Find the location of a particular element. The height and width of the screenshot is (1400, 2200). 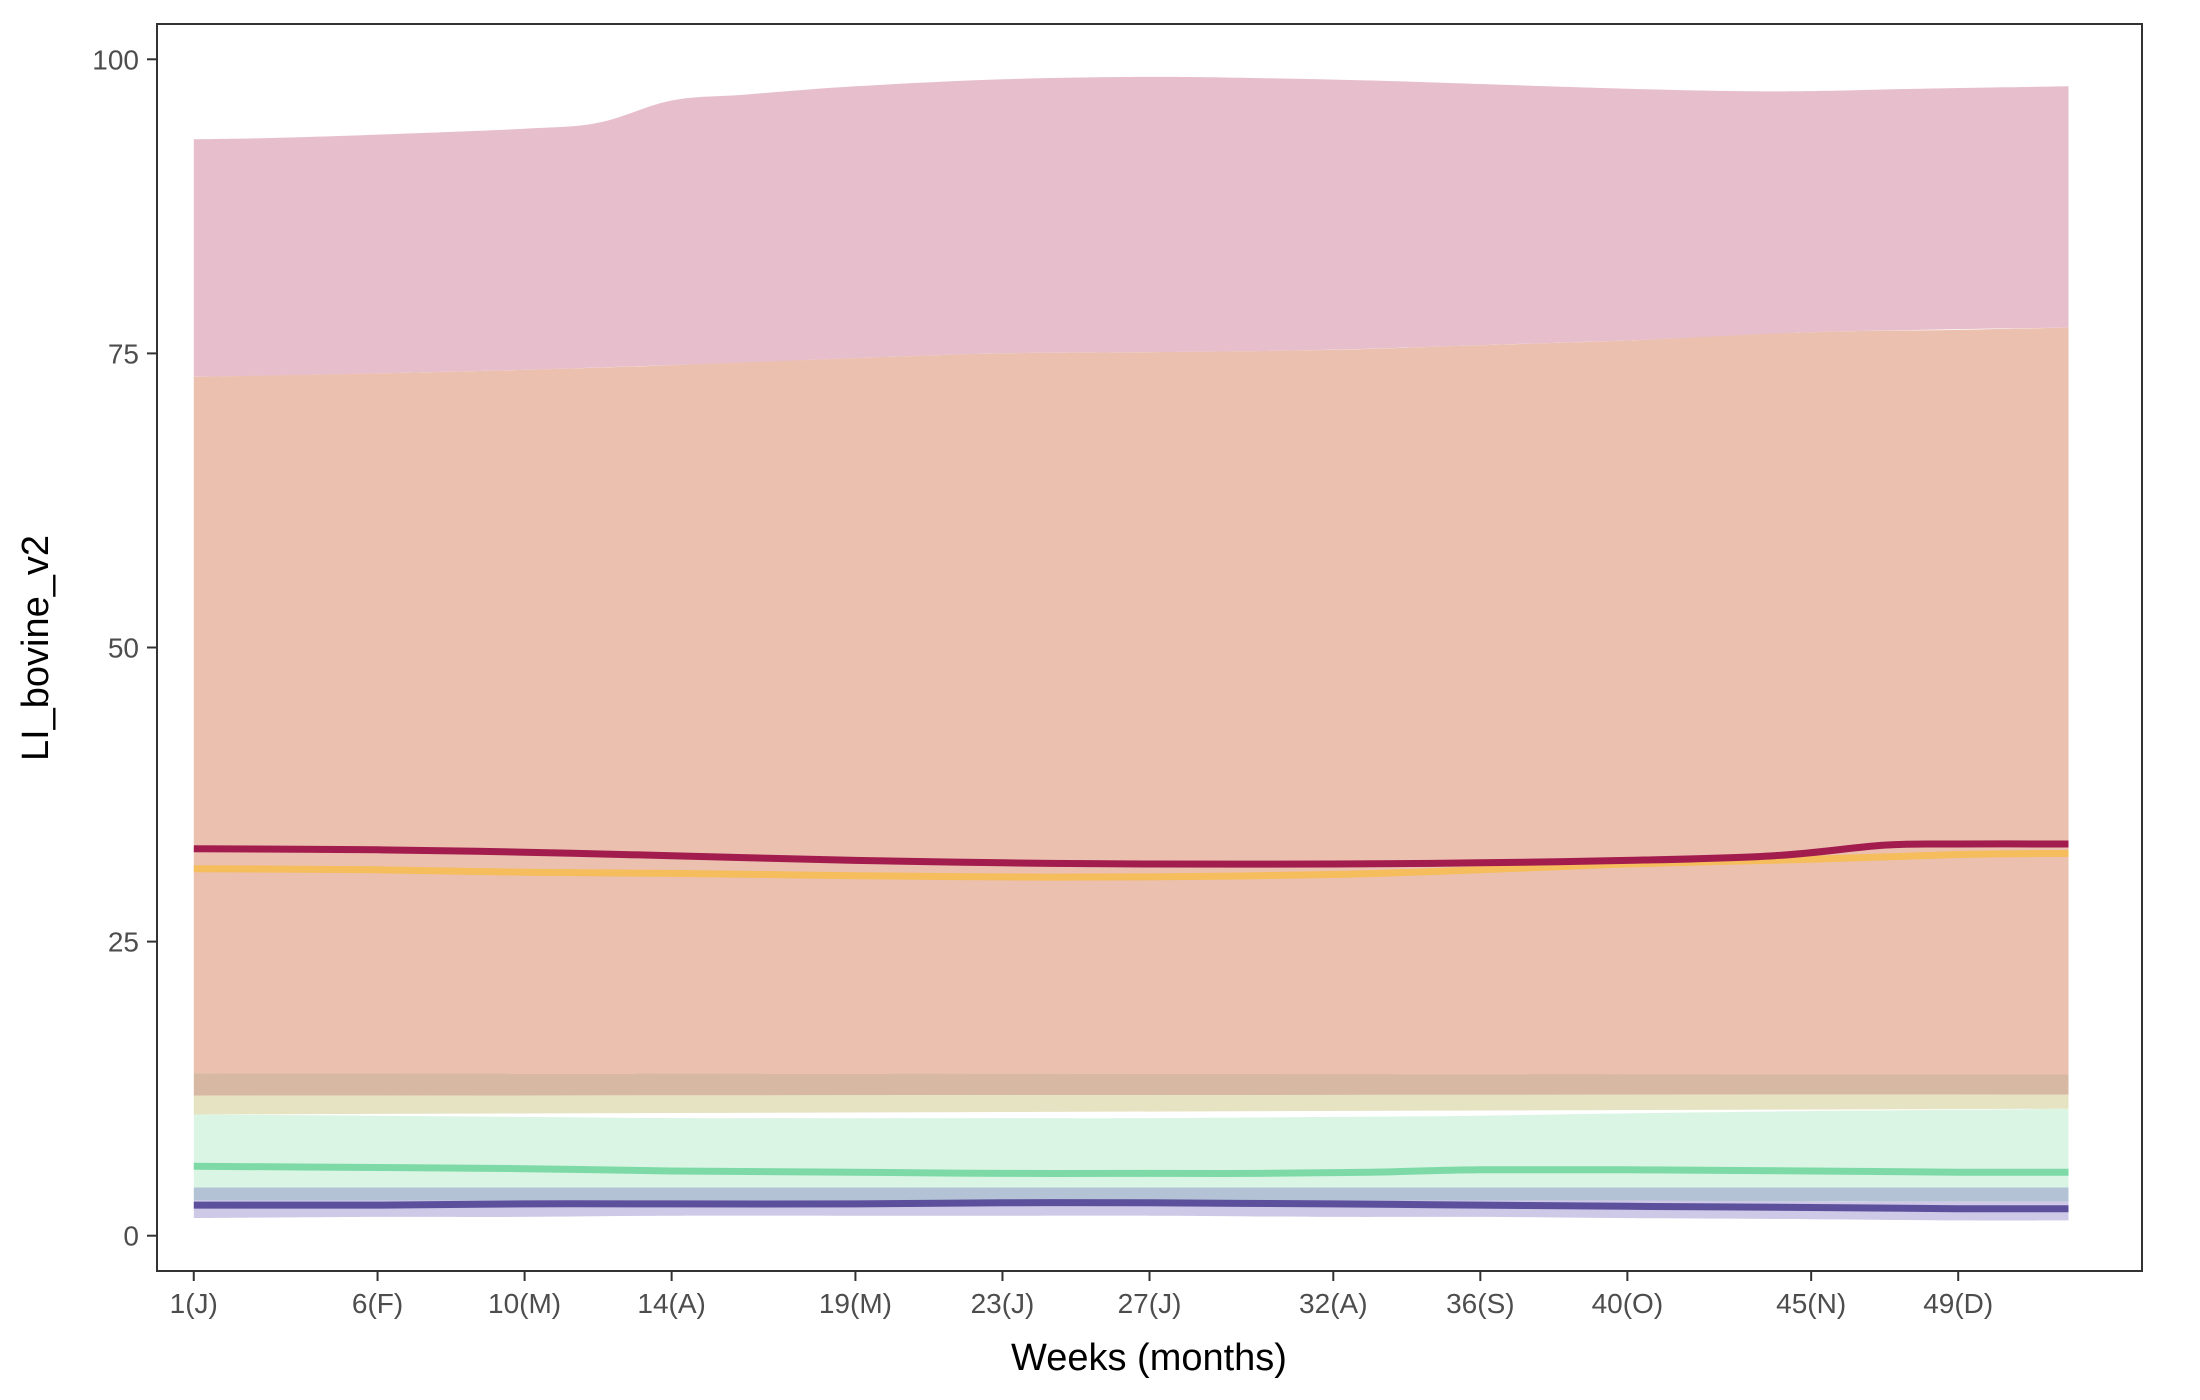

y-tick-label: 50 is located at coordinates (123, 648).